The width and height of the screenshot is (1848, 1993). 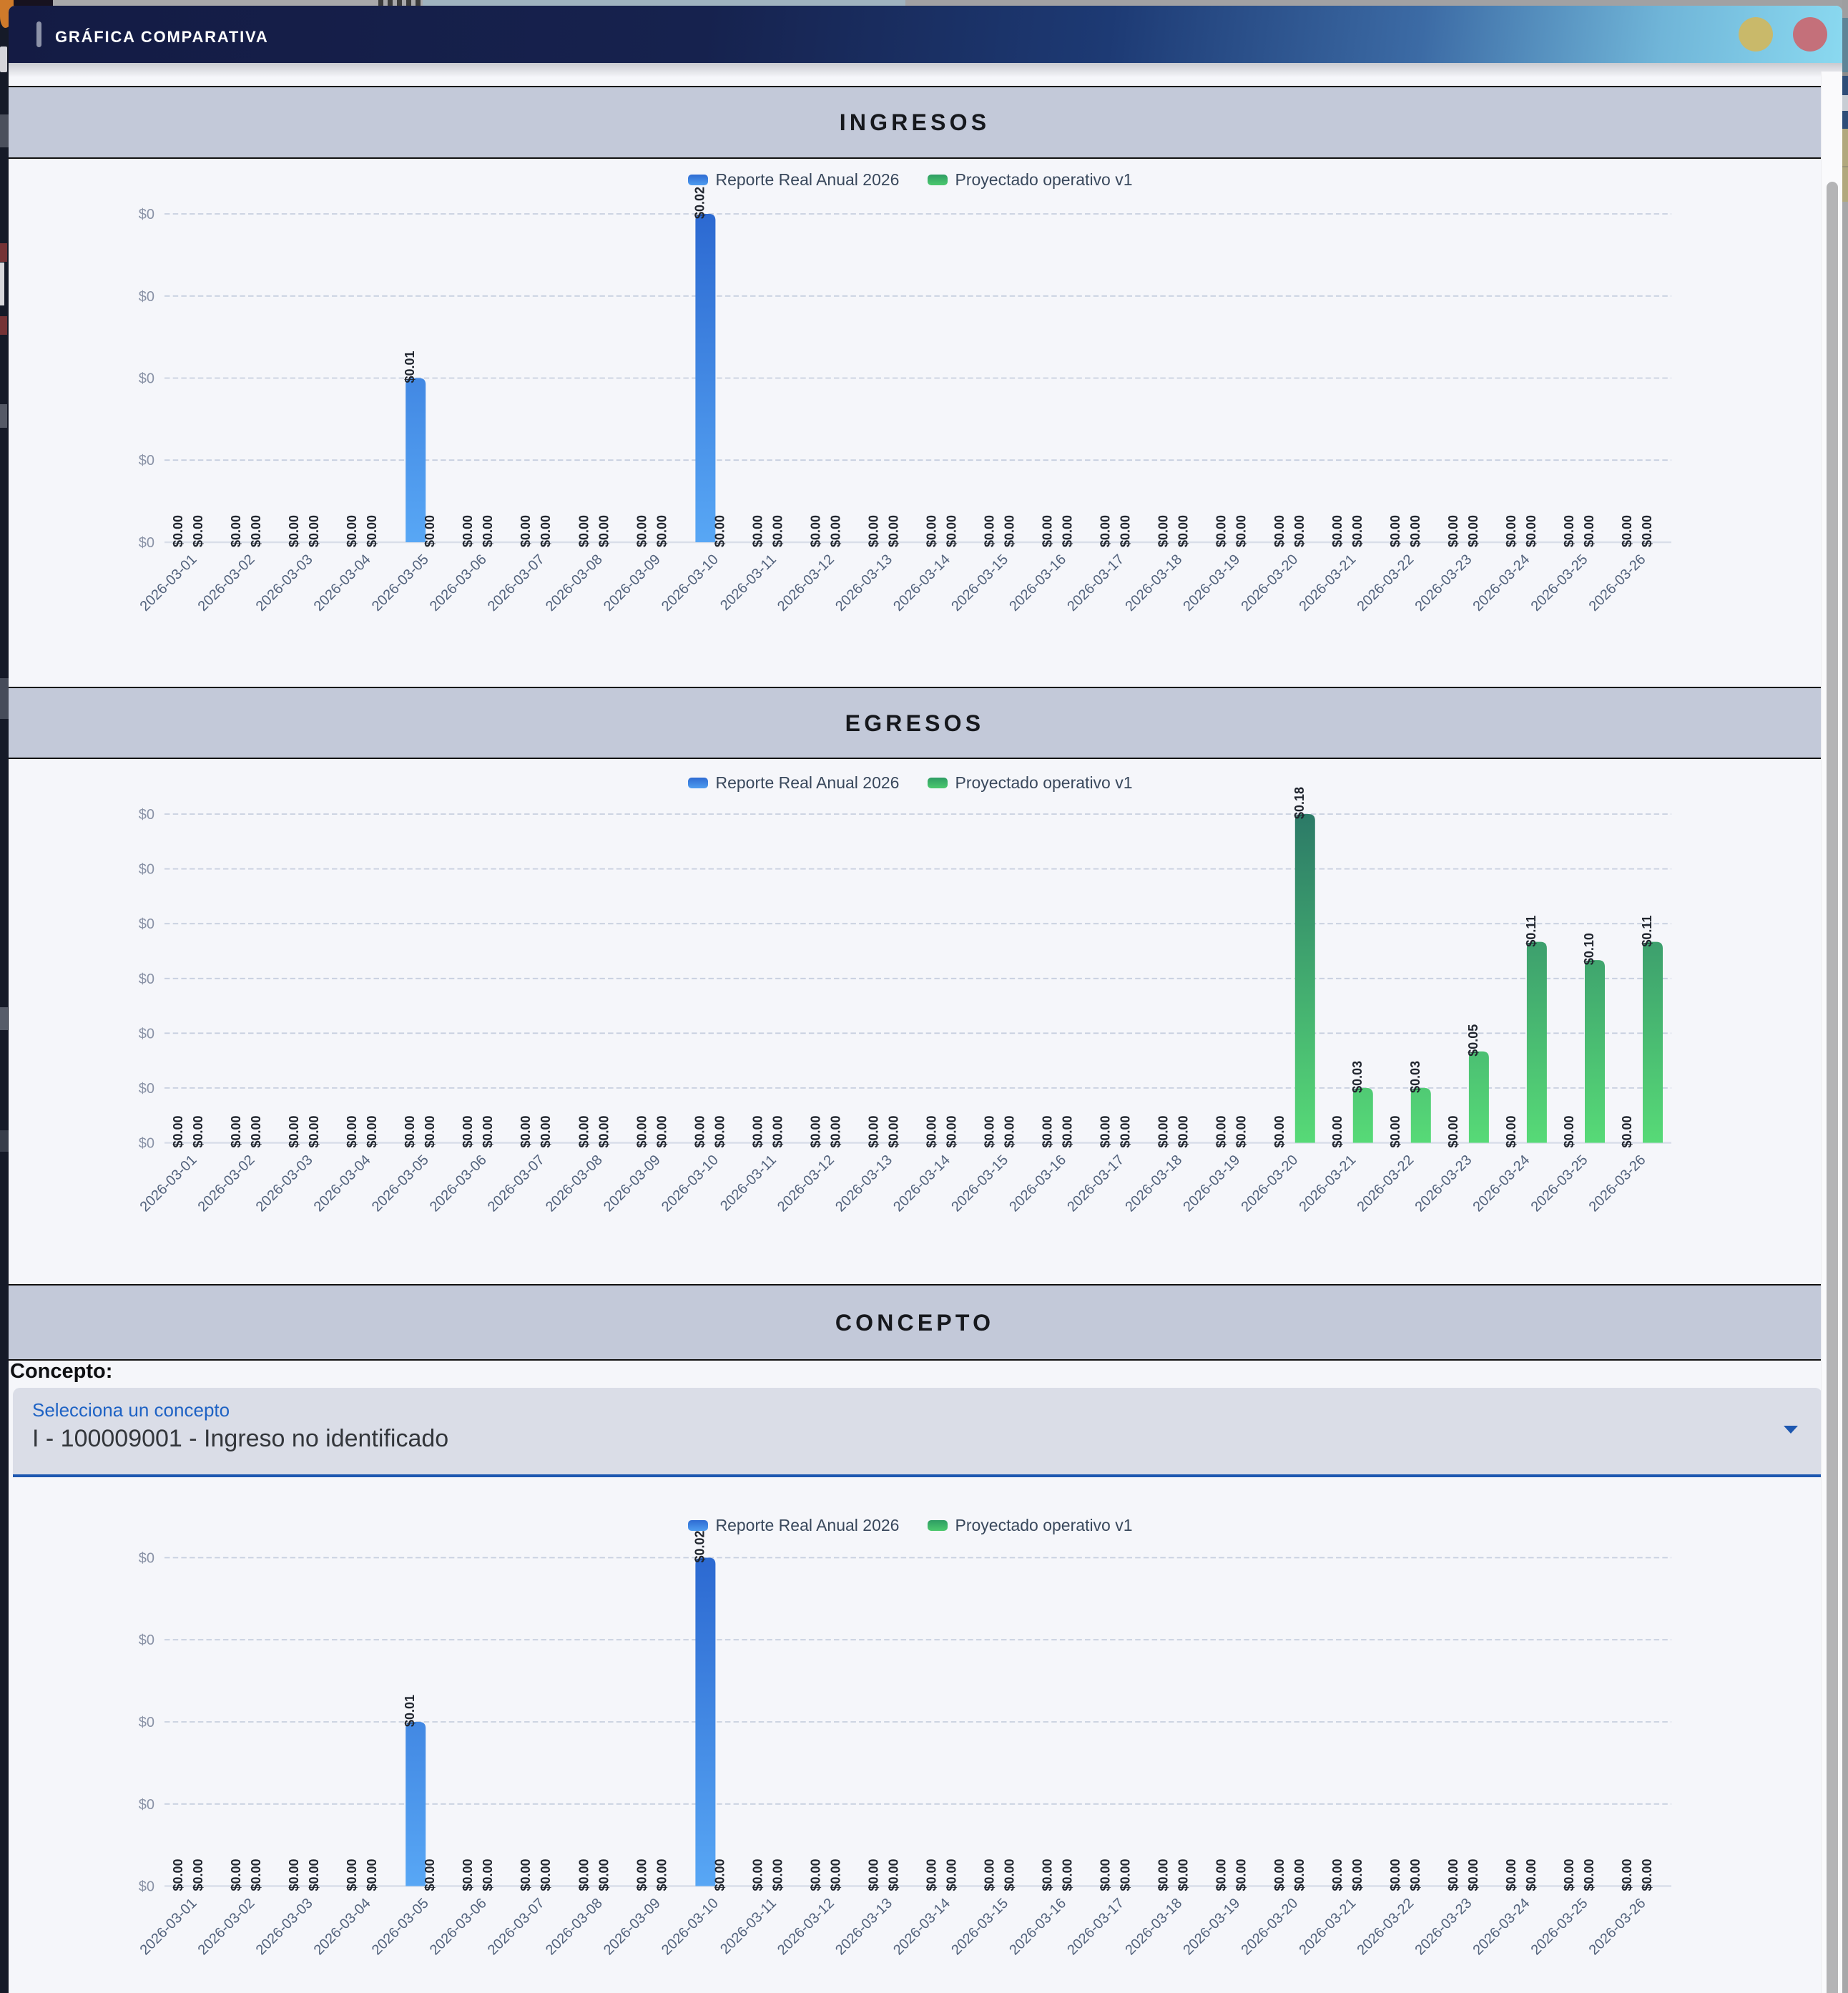 What do you see at coordinates (1095, 1926) in the screenshot?
I see `svg-text: 2026-03-17` at bounding box center [1095, 1926].